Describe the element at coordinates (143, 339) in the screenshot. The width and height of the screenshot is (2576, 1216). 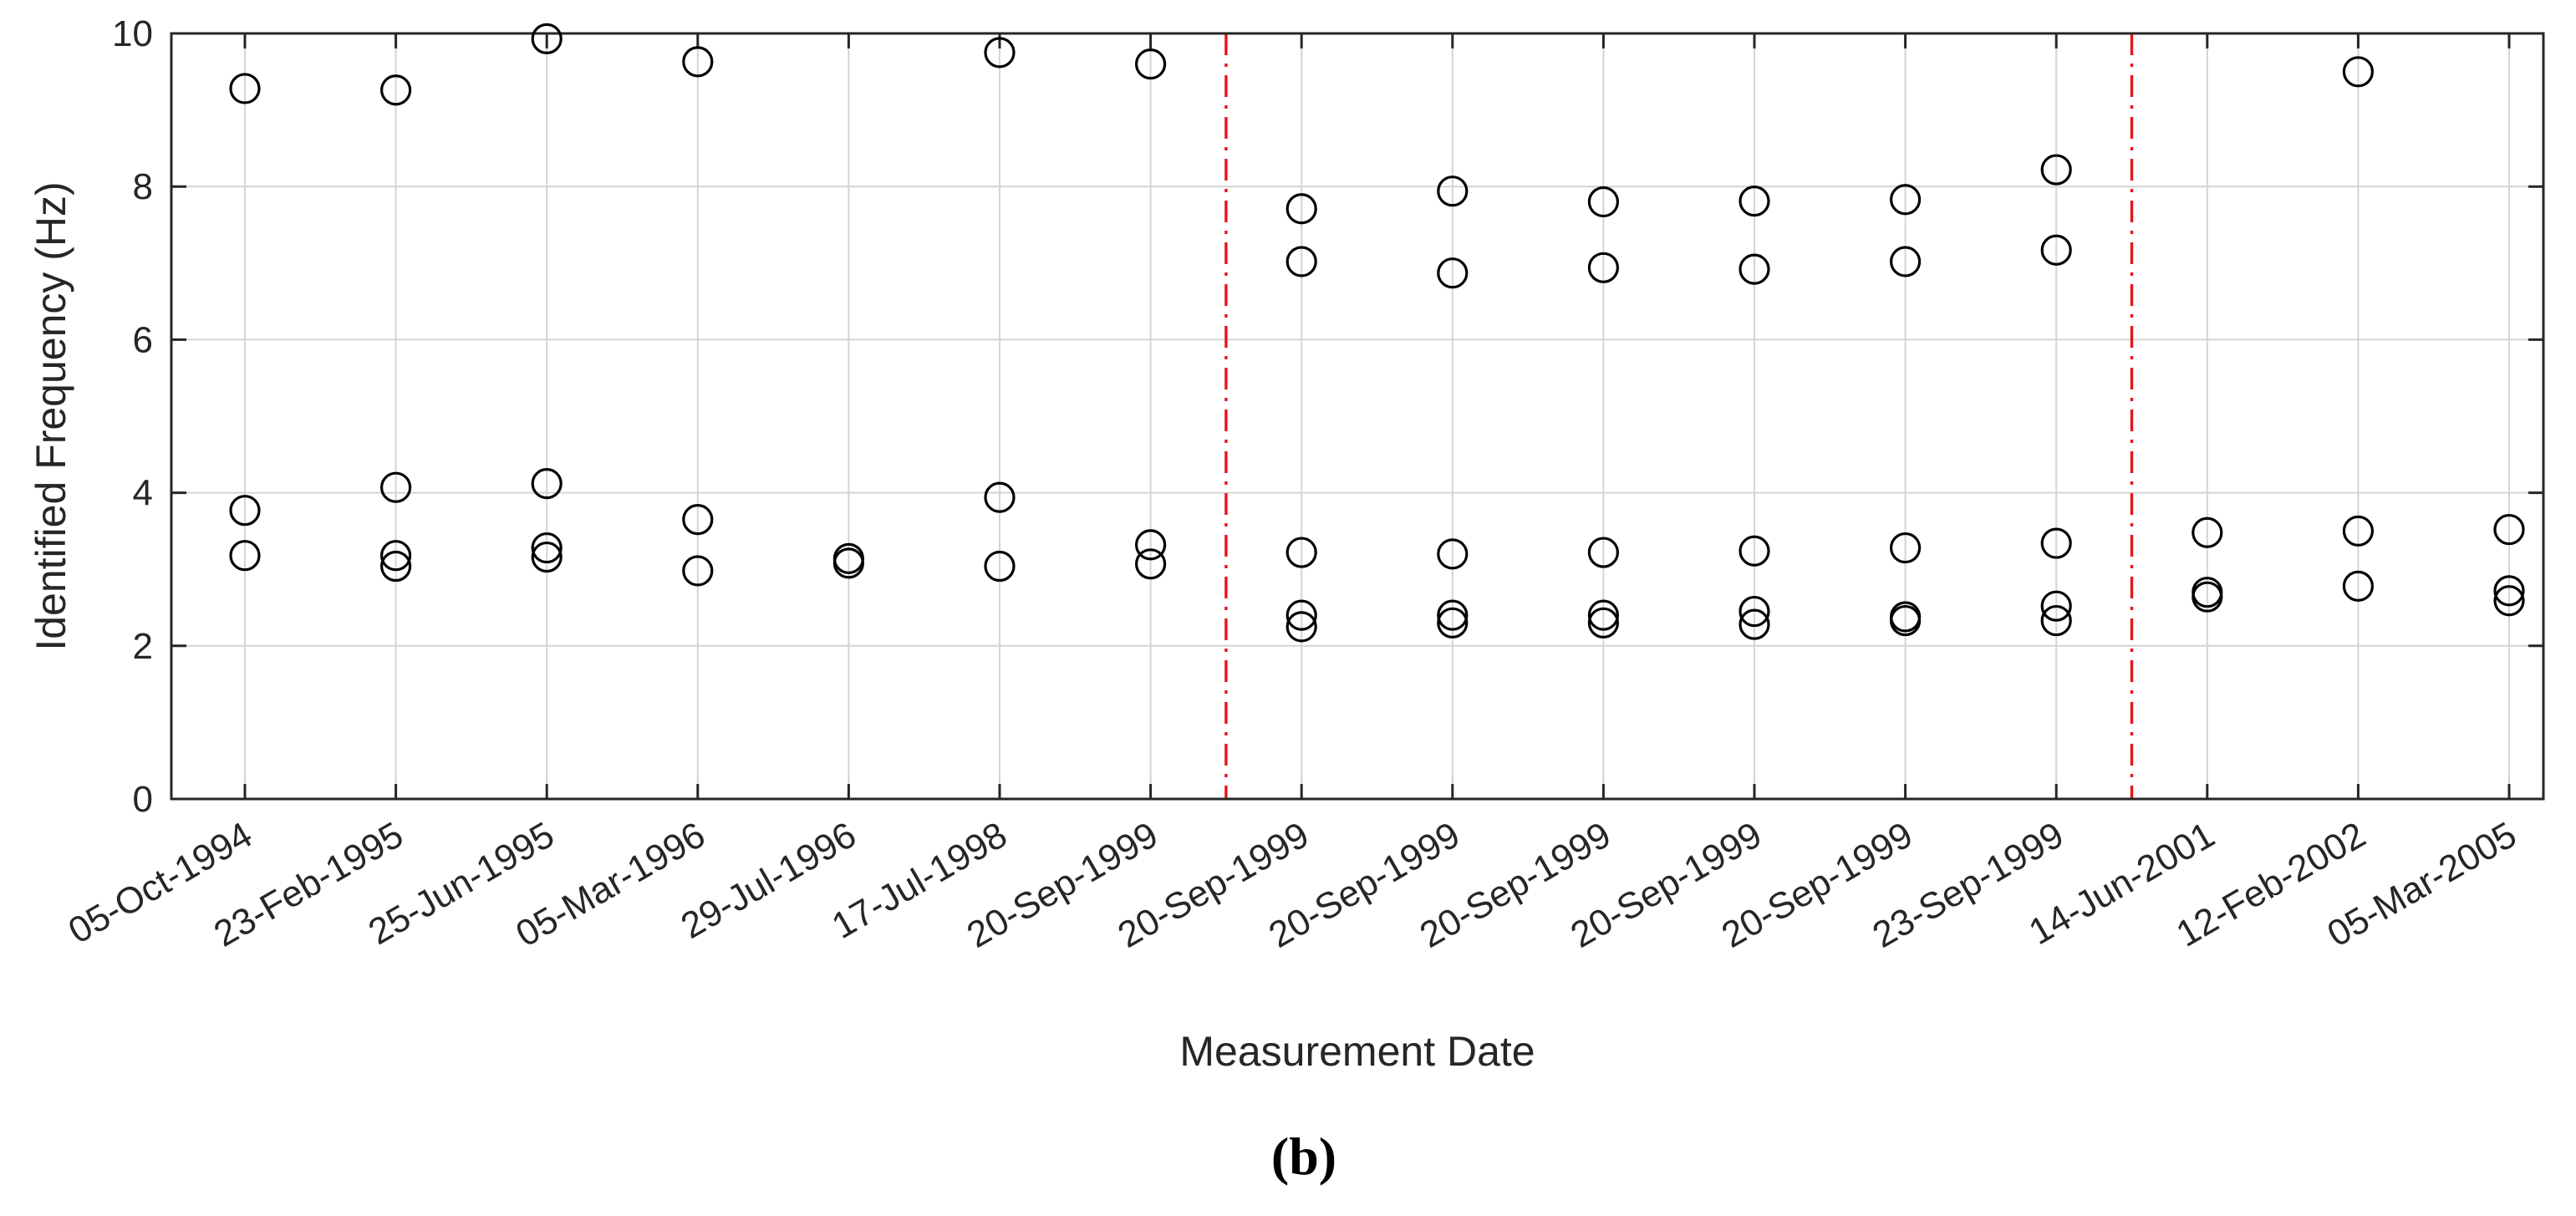
I see `y-tick-label: 6` at that location.